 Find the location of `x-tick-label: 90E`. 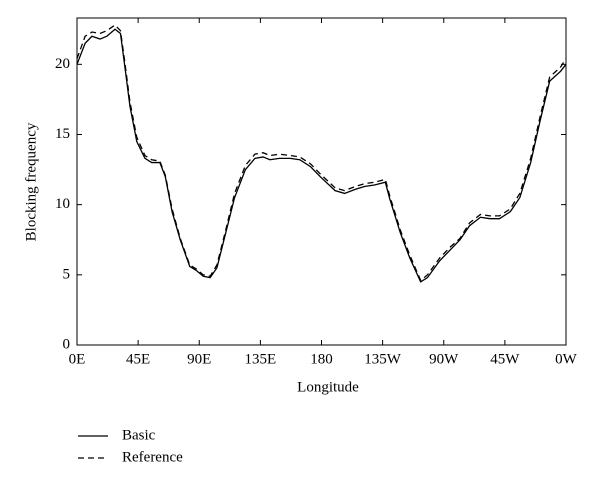

x-tick-label: 90E is located at coordinates (199, 359).